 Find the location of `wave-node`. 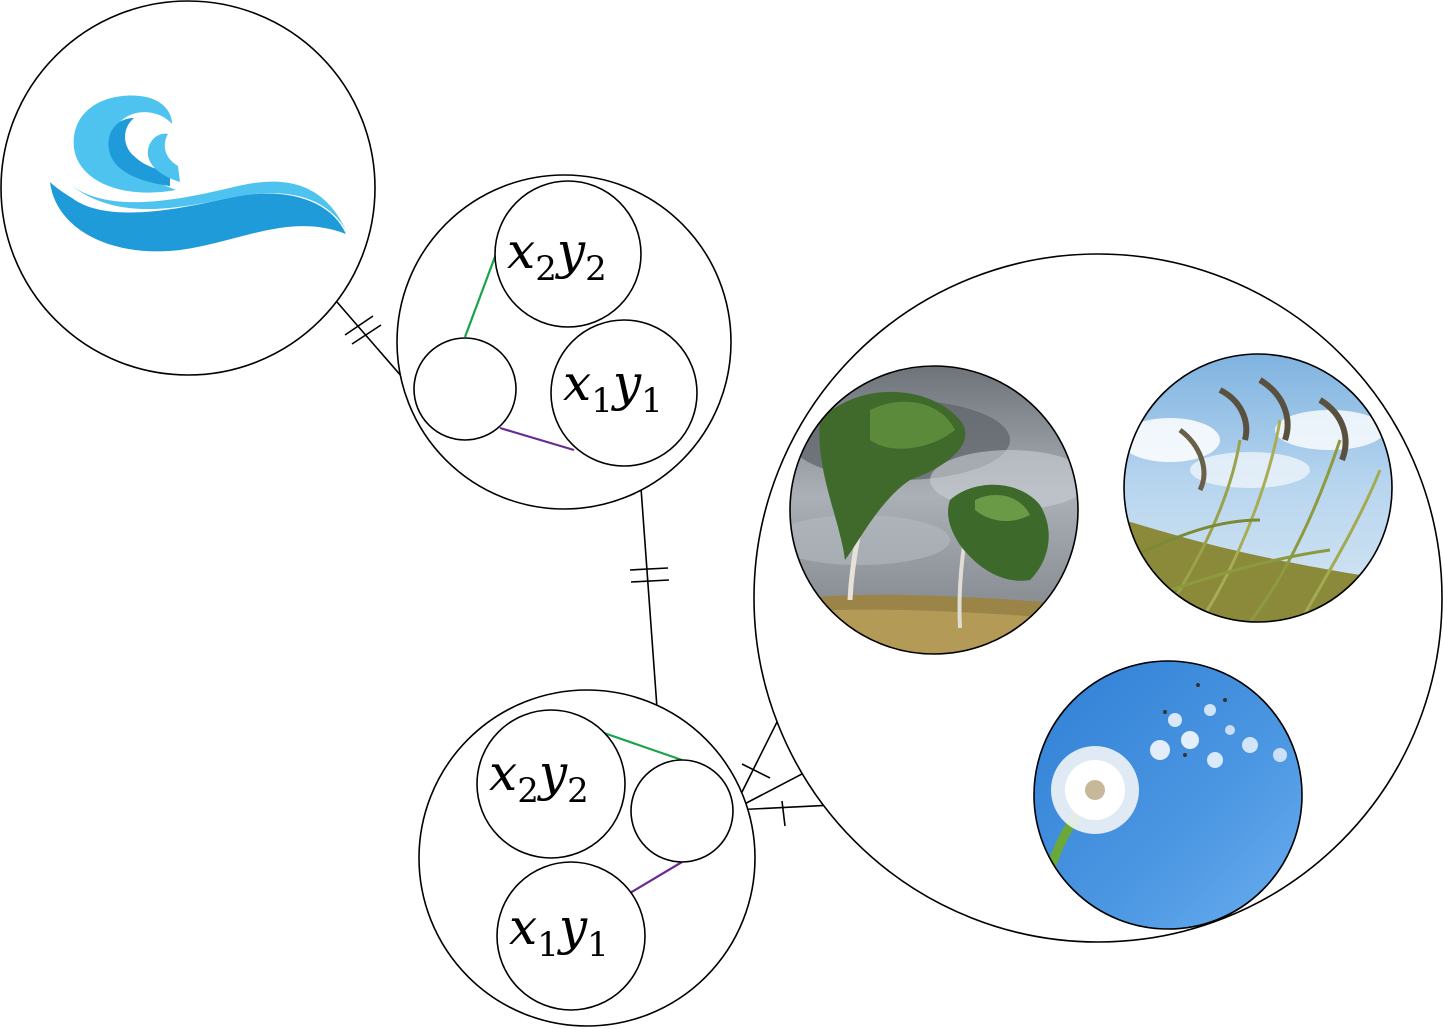

wave-node is located at coordinates (188, 188).